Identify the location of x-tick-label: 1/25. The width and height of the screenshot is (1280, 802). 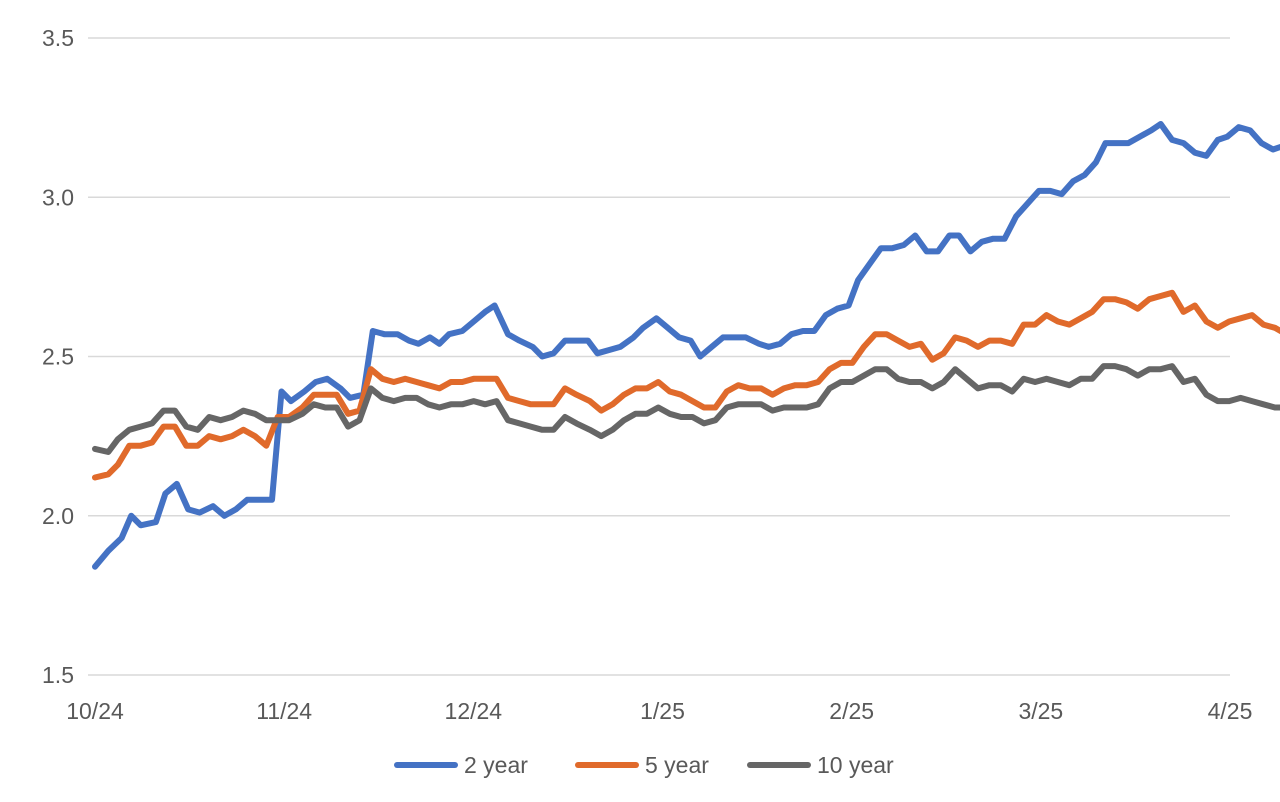
(662, 711).